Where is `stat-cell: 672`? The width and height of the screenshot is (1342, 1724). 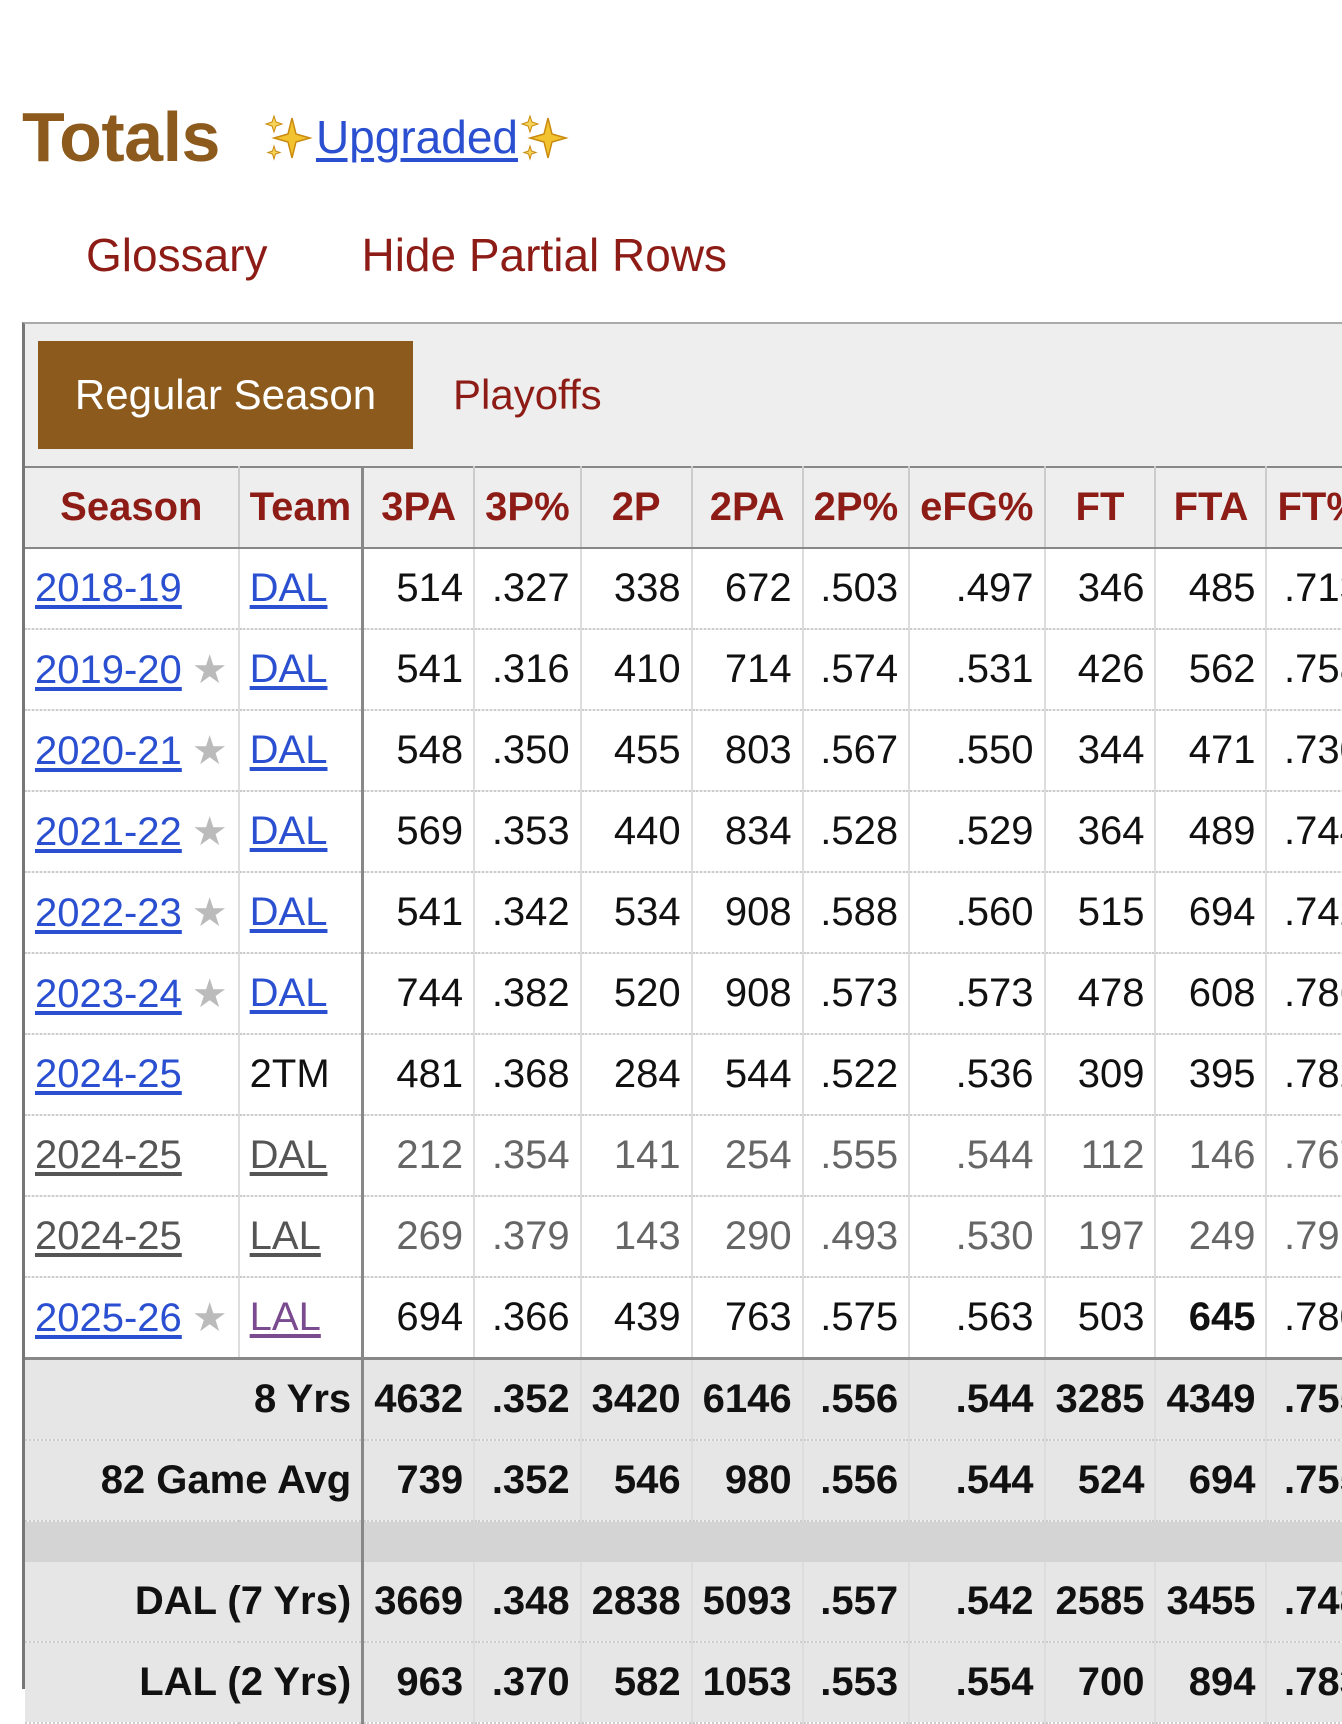
stat-cell: 672 is located at coordinates (747, 589).